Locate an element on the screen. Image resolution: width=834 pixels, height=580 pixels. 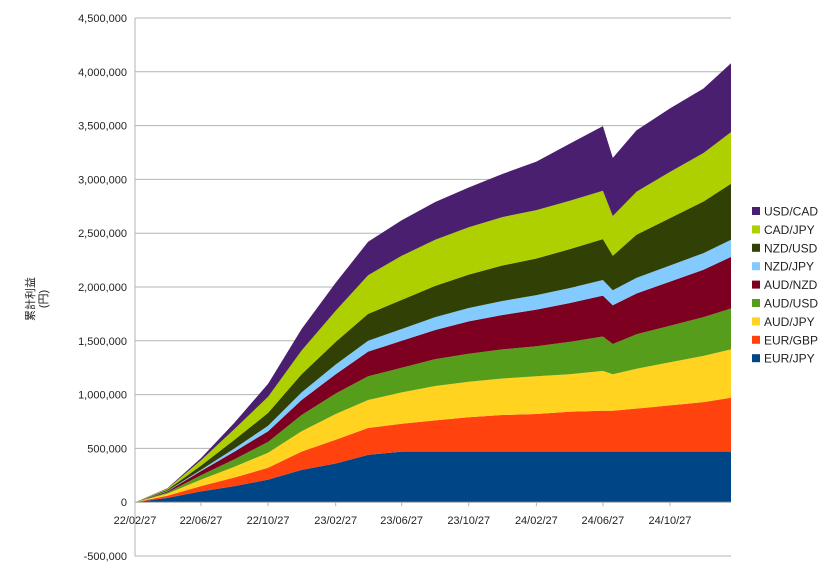
legend-item-cad-jpy: CAD/JPY is located at coordinates (783, 230).